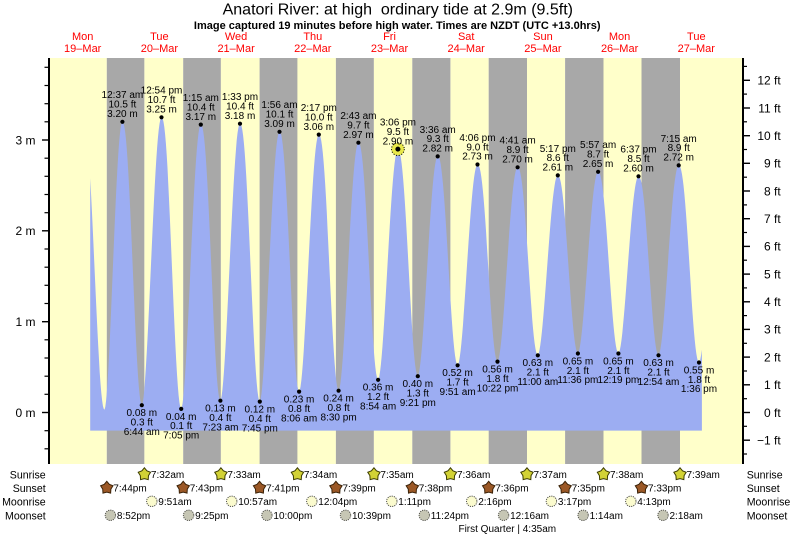 The width and height of the screenshot is (793, 539). I want to click on svg-text: 9 ft, so click(772, 164).